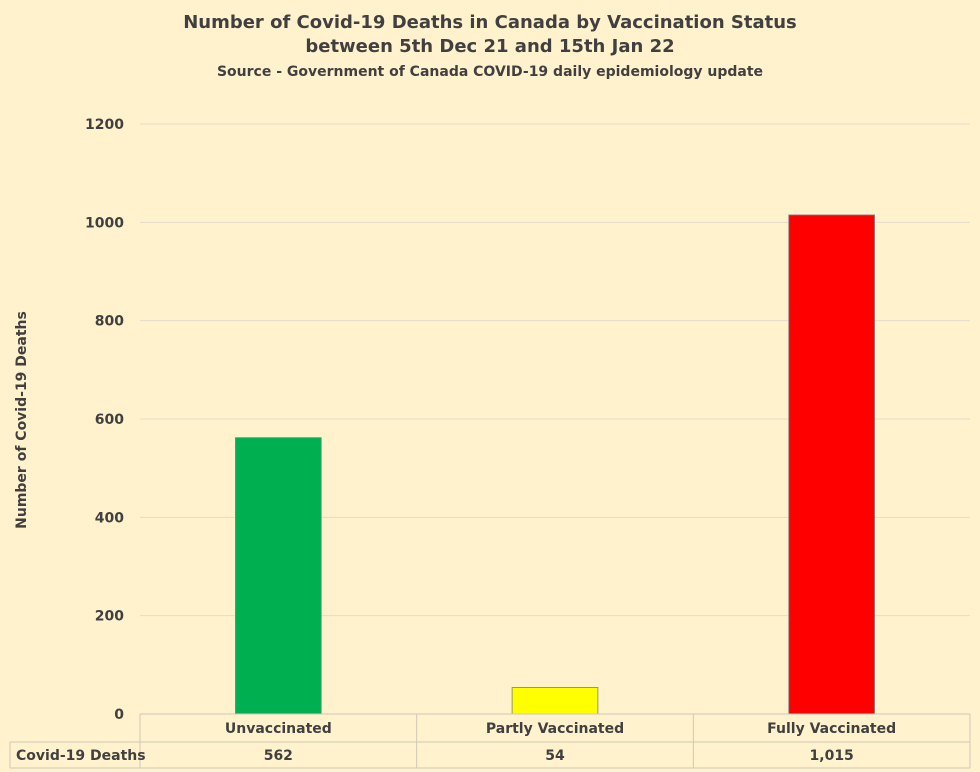 The height and width of the screenshot is (772, 980). I want to click on bar-fully-vaccinated, so click(831, 464).